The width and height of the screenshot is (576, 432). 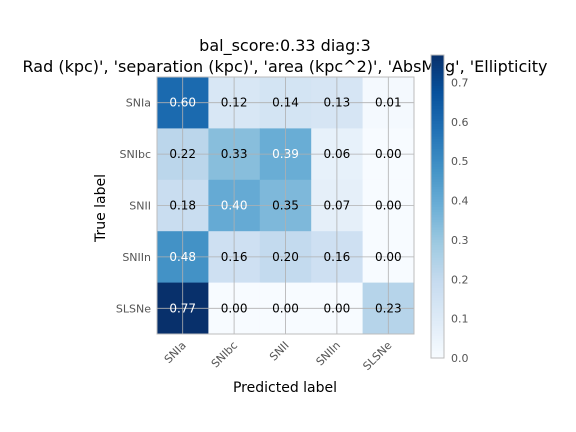 What do you see at coordinates (460, 161) in the screenshot?
I see `colorbar-tick-label: 0.5` at bounding box center [460, 161].